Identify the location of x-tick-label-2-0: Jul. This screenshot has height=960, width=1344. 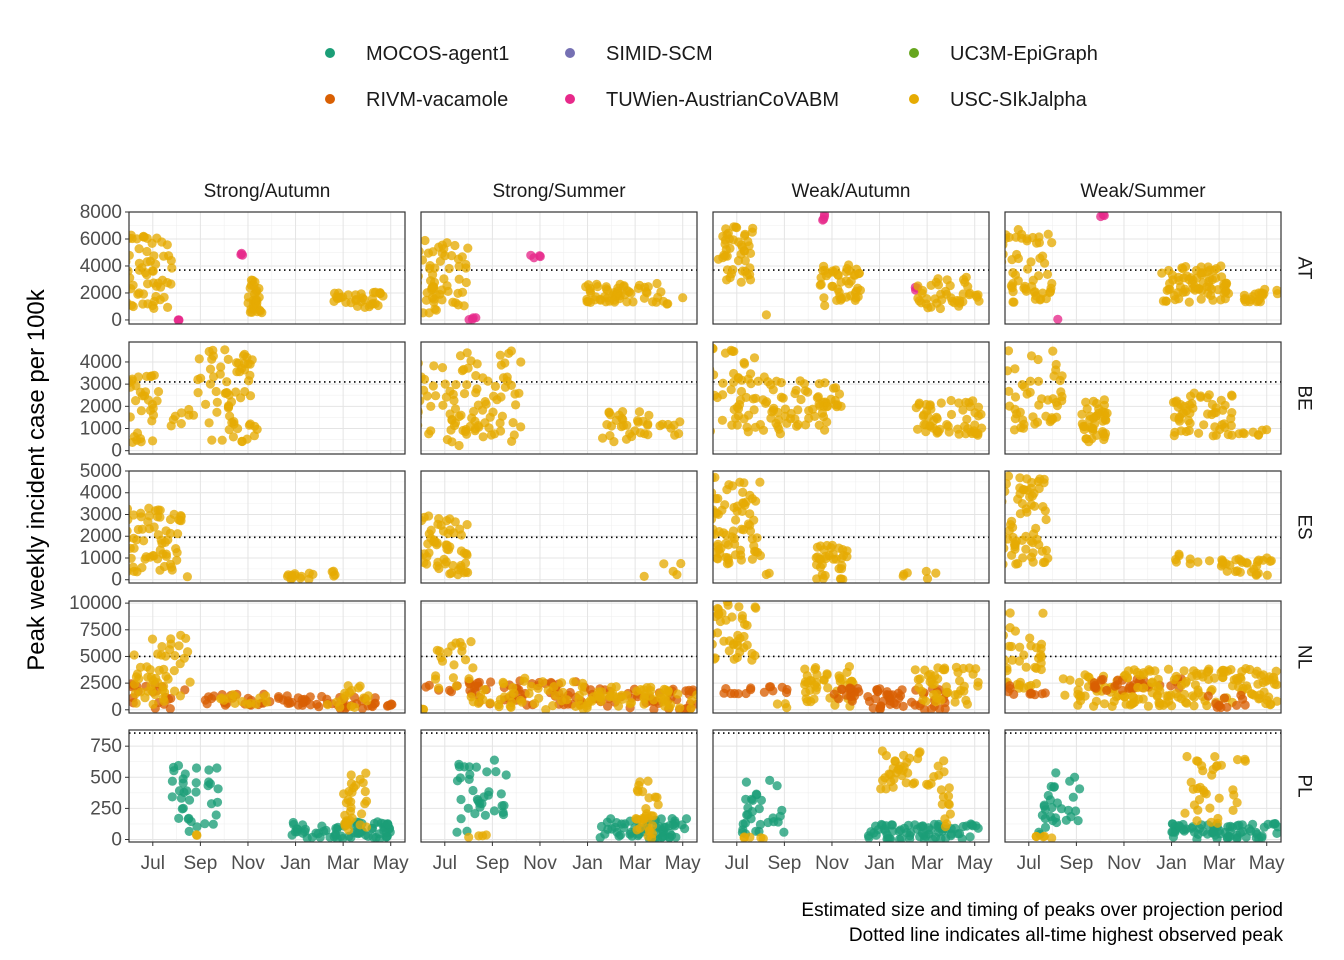
(737, 863).